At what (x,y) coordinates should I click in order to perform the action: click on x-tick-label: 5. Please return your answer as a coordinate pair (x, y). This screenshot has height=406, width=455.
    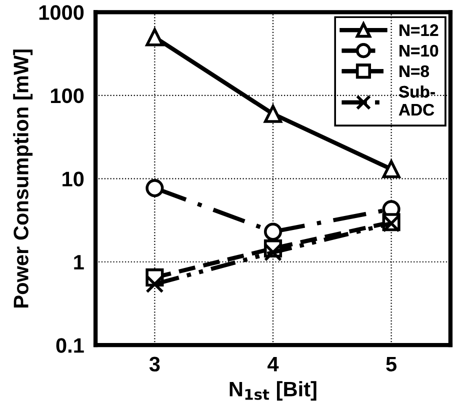
    Looking at the image, I should click on (391, 364).